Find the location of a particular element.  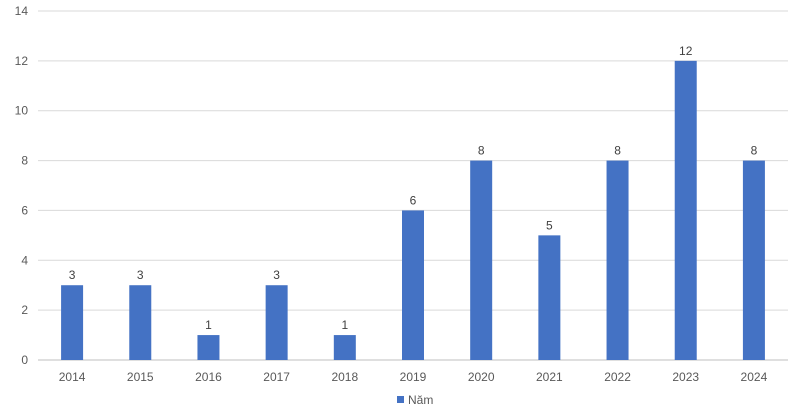

x-tick-label: 2019 is located at coordinates (413, 377).